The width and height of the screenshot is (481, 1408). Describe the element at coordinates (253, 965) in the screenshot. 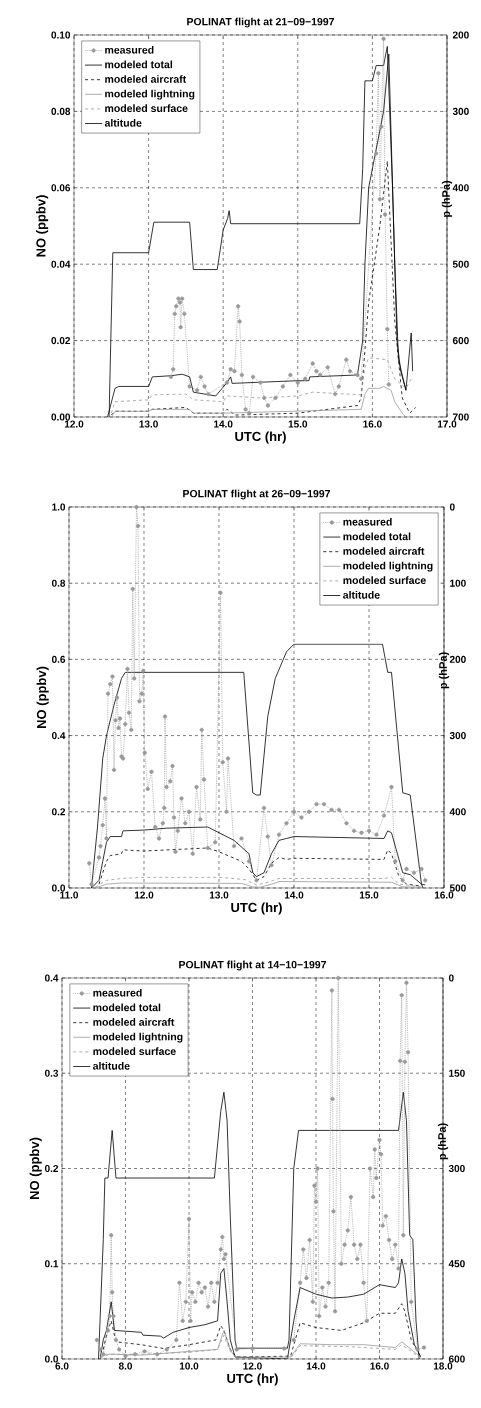

I see `chart-title: POLINAT flight at 14−10−1997` at that location.